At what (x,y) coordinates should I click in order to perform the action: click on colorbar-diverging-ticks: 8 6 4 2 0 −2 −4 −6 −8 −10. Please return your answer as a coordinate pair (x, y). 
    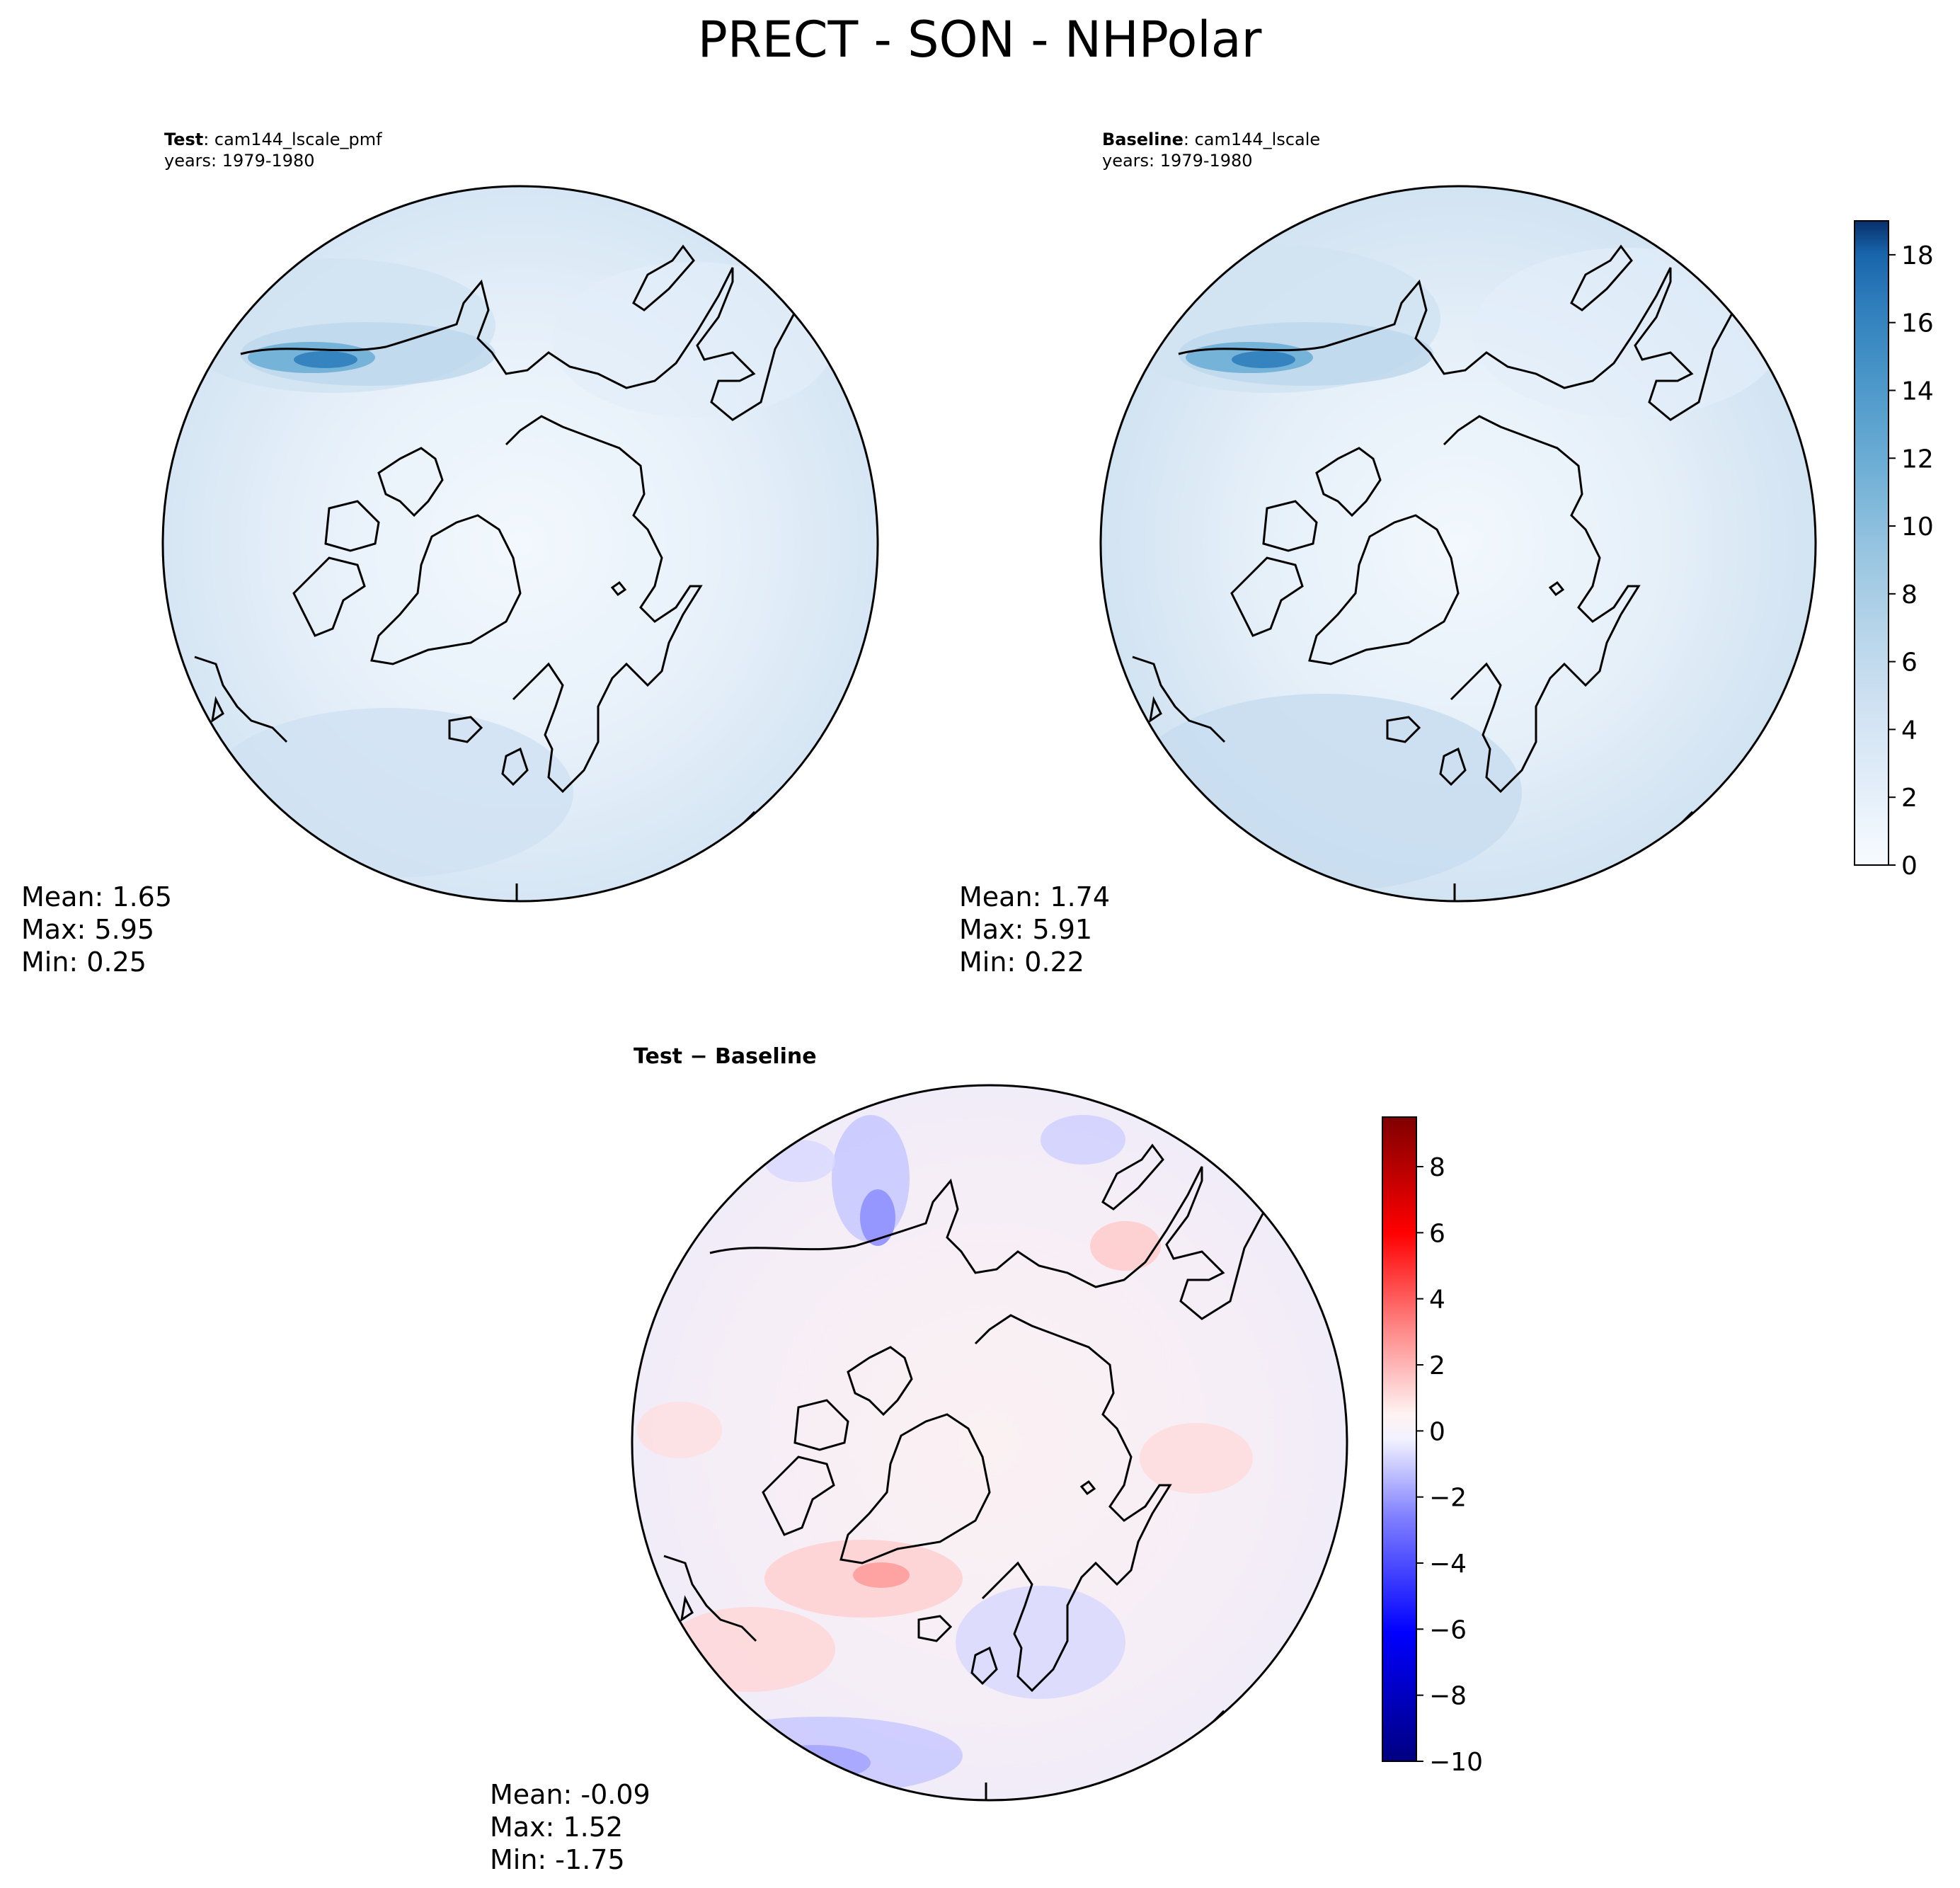
    Looking at the image, I should click on (1449, 1465).